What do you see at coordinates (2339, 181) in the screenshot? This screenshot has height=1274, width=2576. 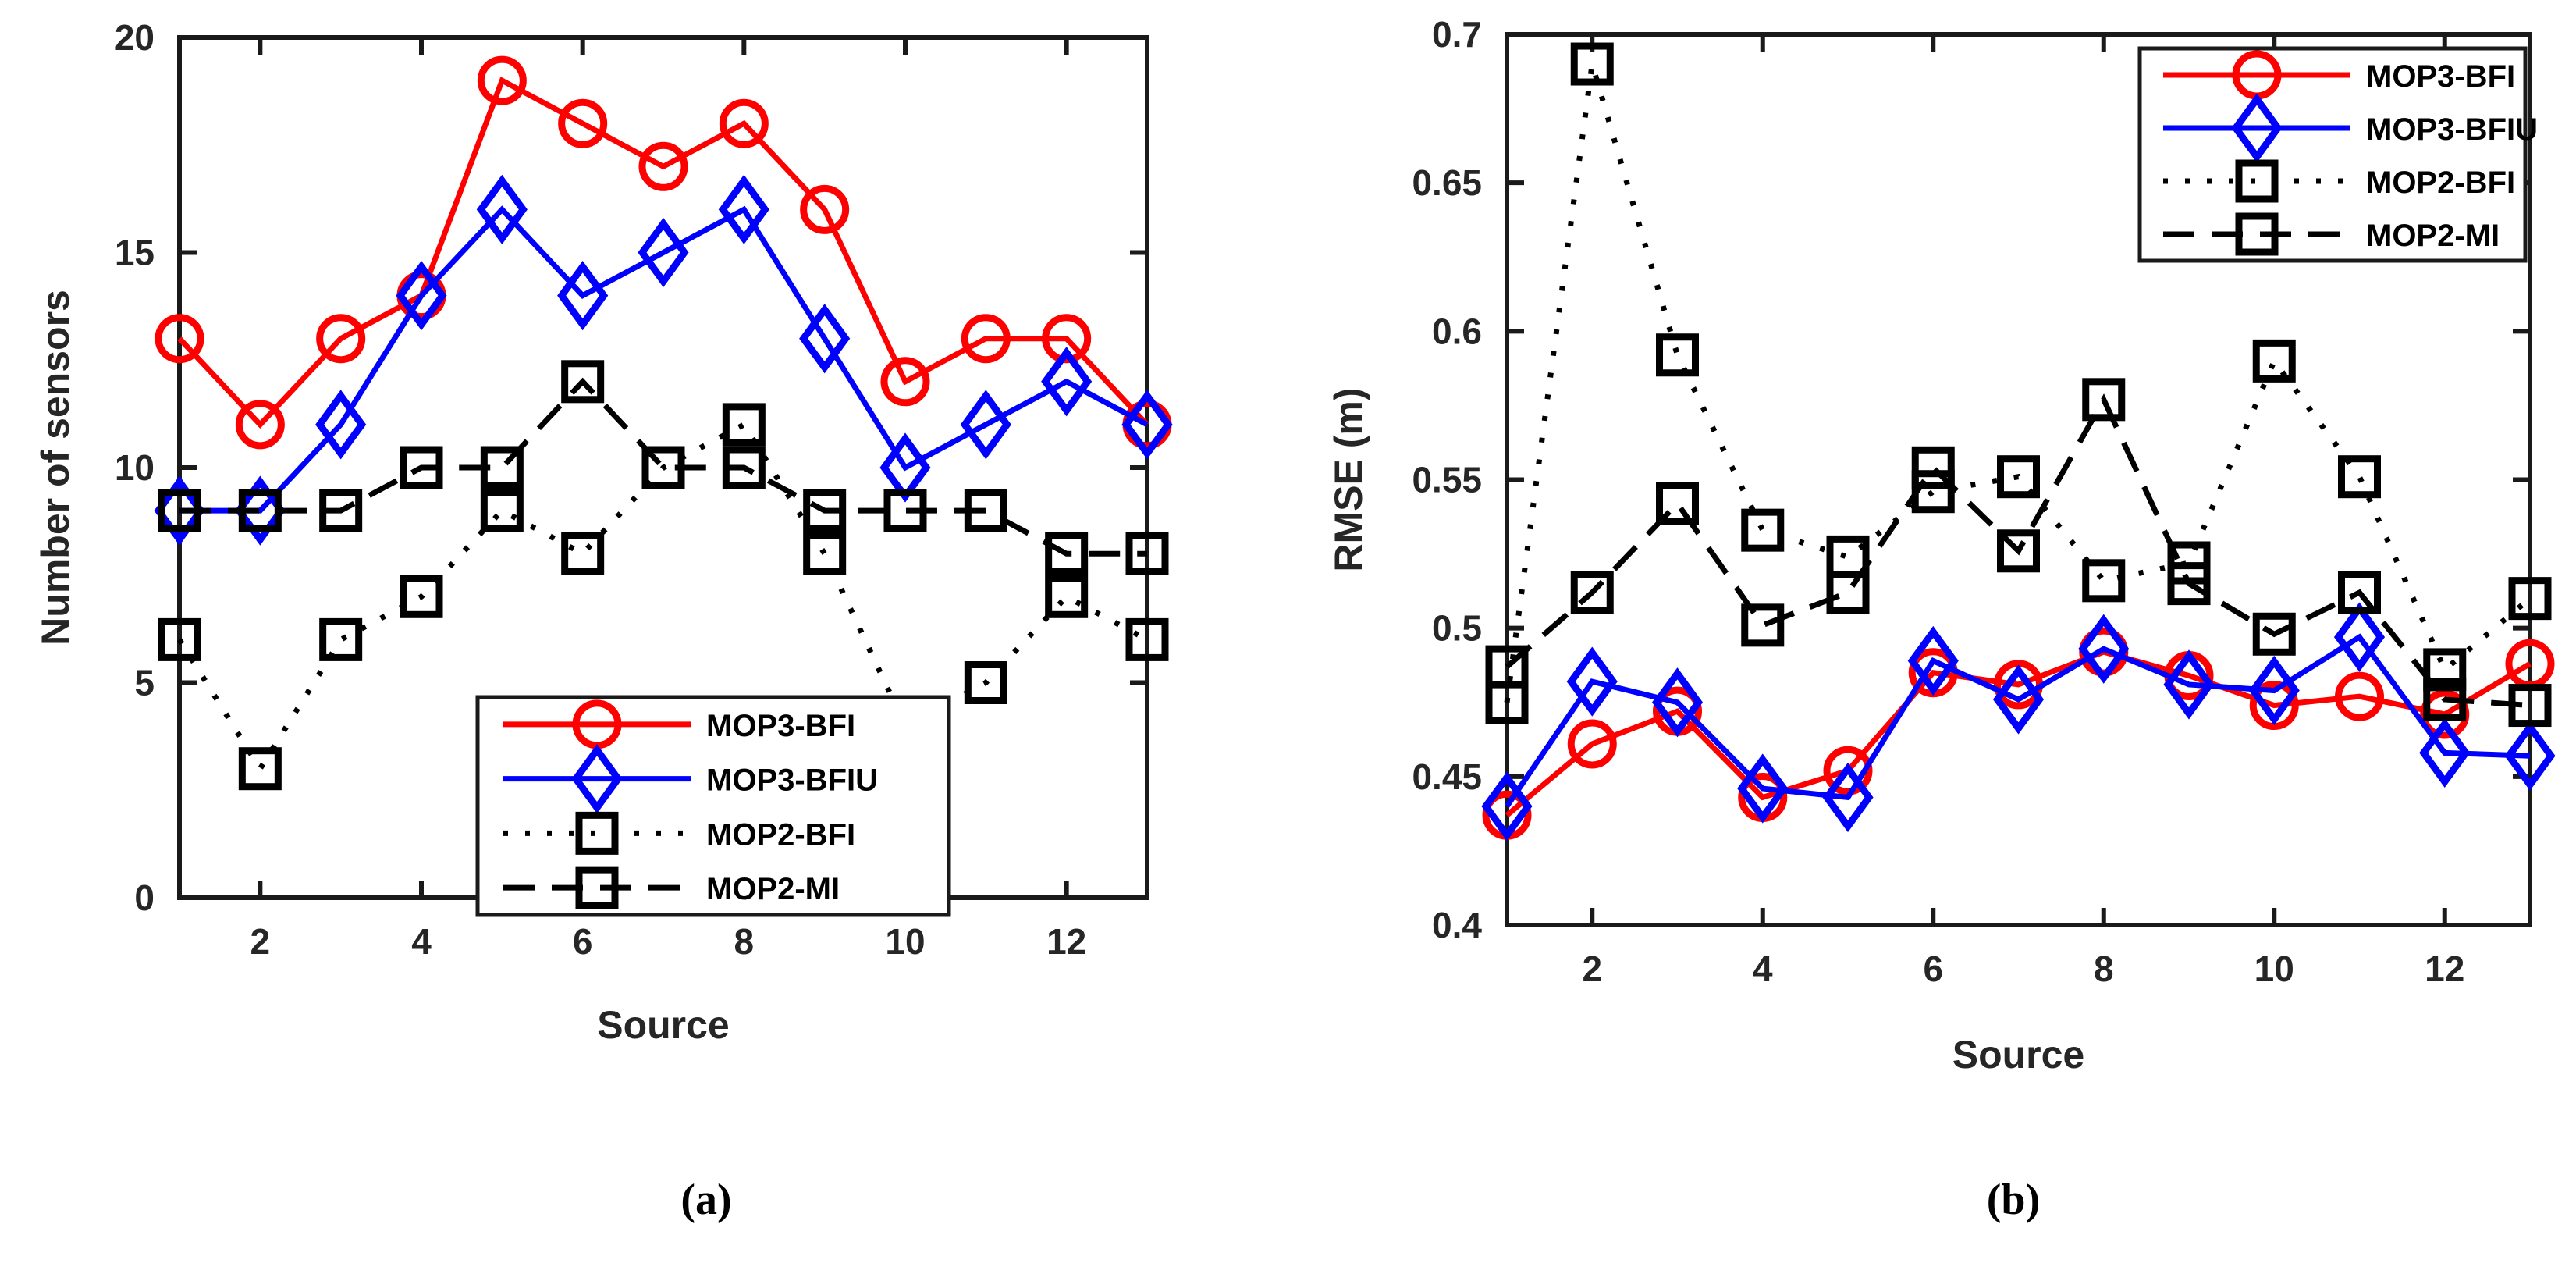 I see `legend-entry-mop2-bfi: MOP2-BFI` at bounding box center [2339, 181].